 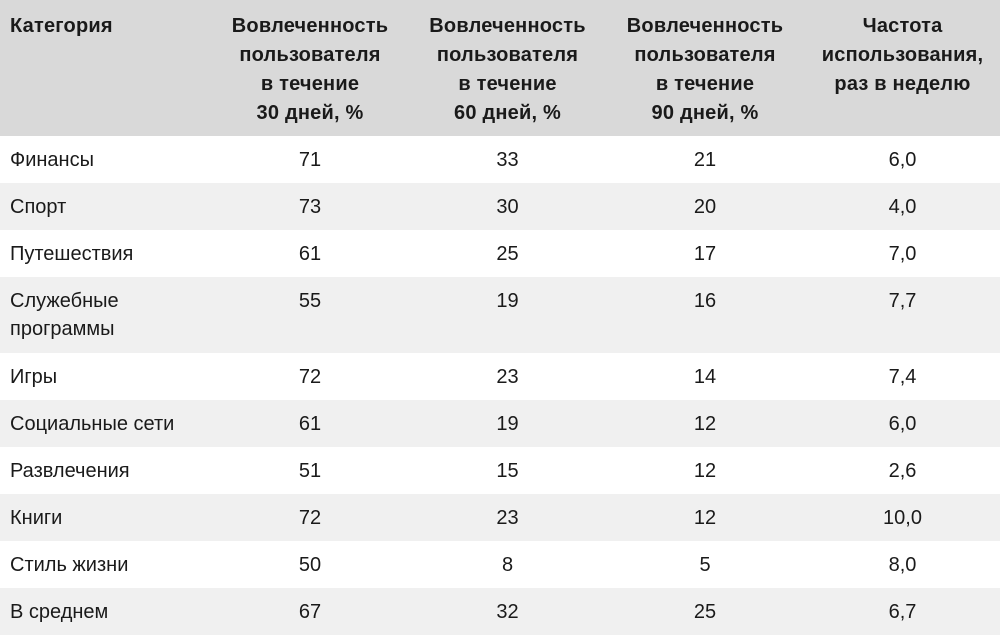 I want to click on table-row: Спорт 73 30 20 4,0, so click(x=500, y=206).